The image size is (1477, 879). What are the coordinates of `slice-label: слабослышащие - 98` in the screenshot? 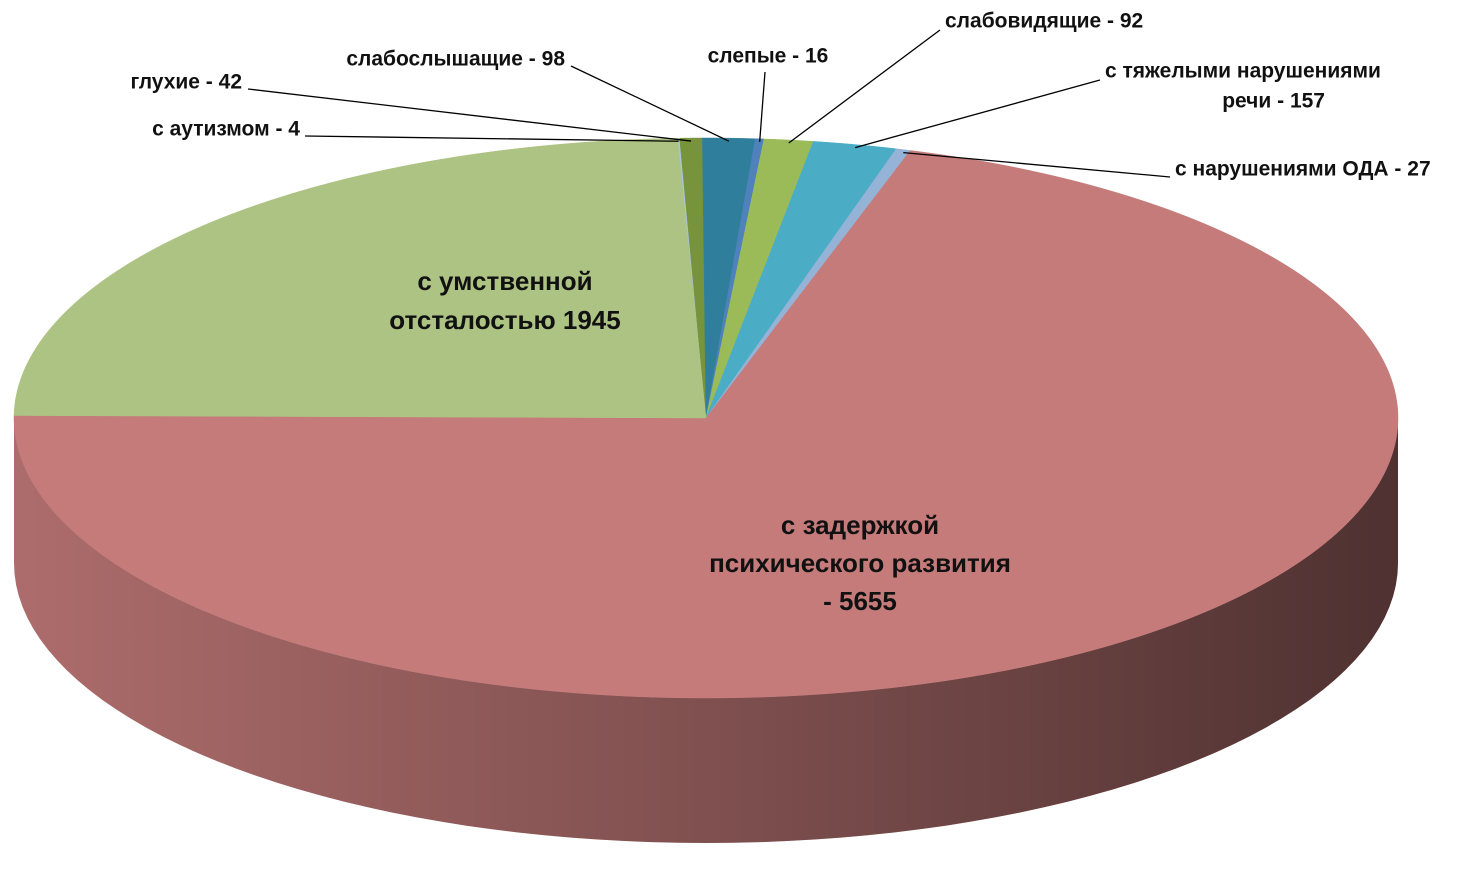 It's located at (455, 59).